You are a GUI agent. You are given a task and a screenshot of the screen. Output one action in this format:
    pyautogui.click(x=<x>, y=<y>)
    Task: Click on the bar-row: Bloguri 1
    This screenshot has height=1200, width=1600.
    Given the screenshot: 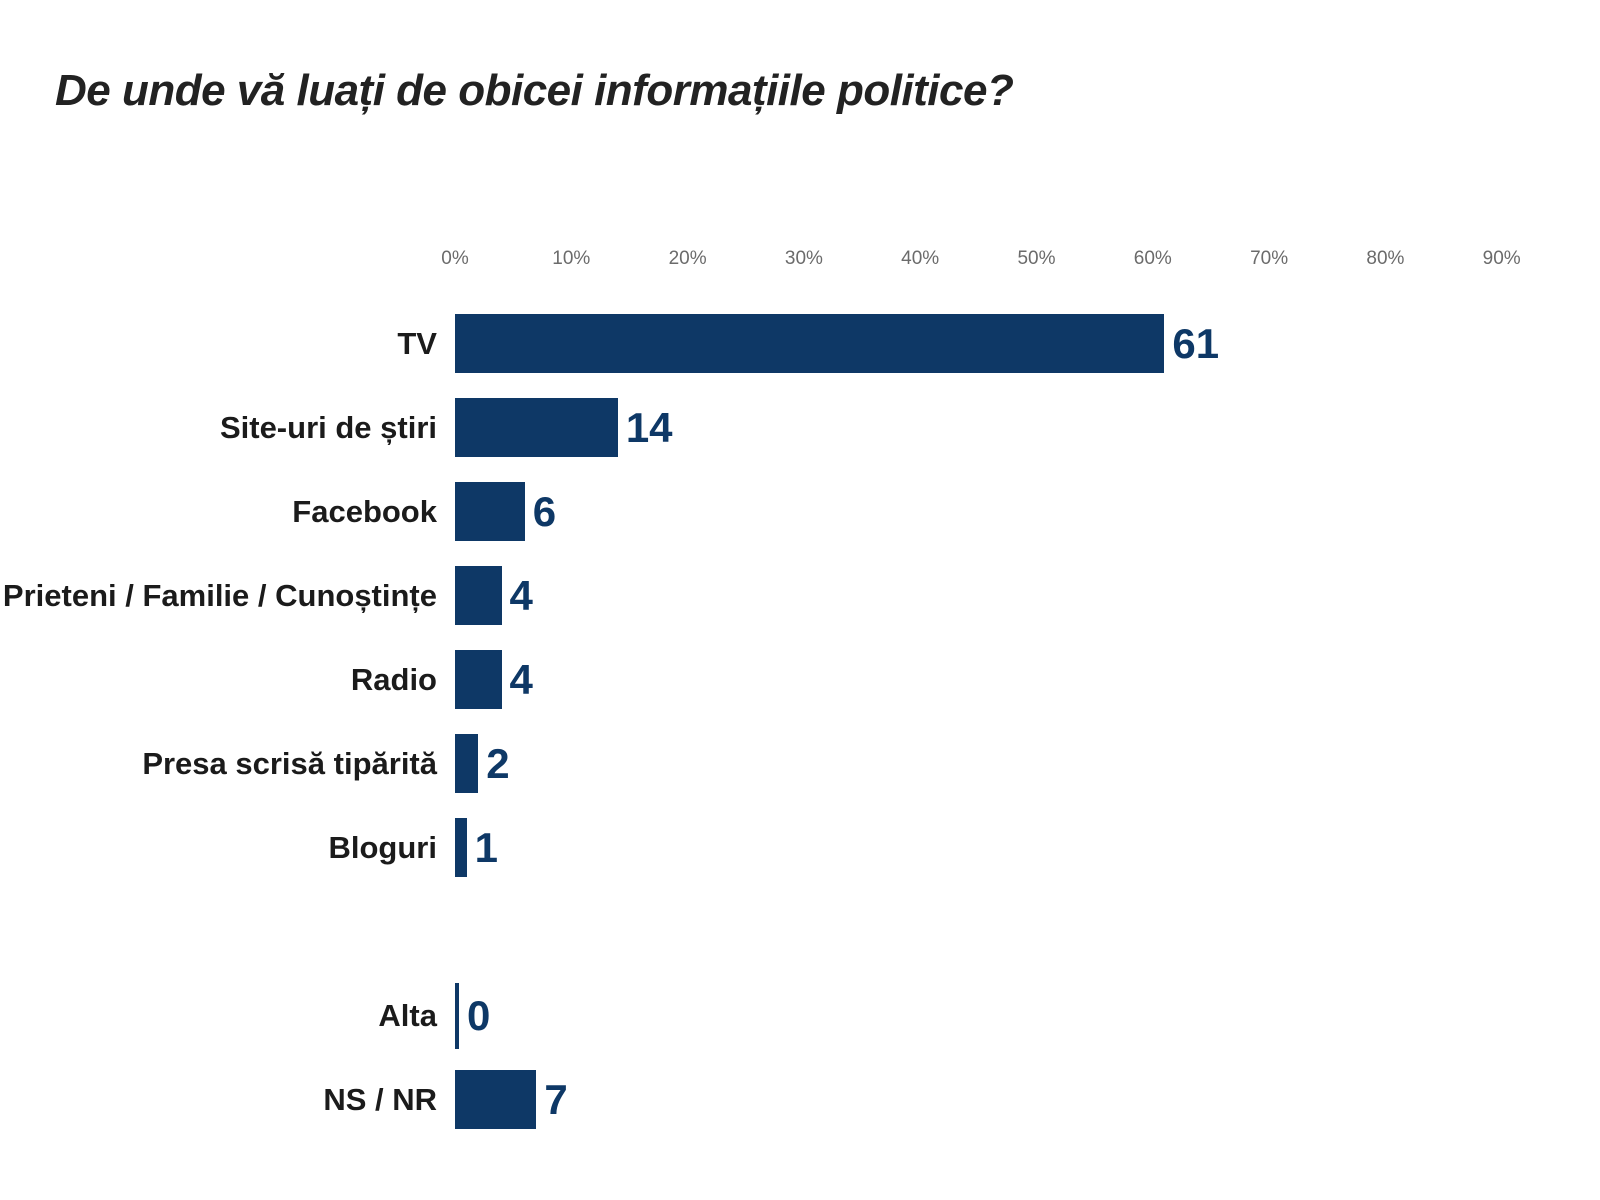 What is the action you would take?
    pyautogui.click(x=800, y=847)
    